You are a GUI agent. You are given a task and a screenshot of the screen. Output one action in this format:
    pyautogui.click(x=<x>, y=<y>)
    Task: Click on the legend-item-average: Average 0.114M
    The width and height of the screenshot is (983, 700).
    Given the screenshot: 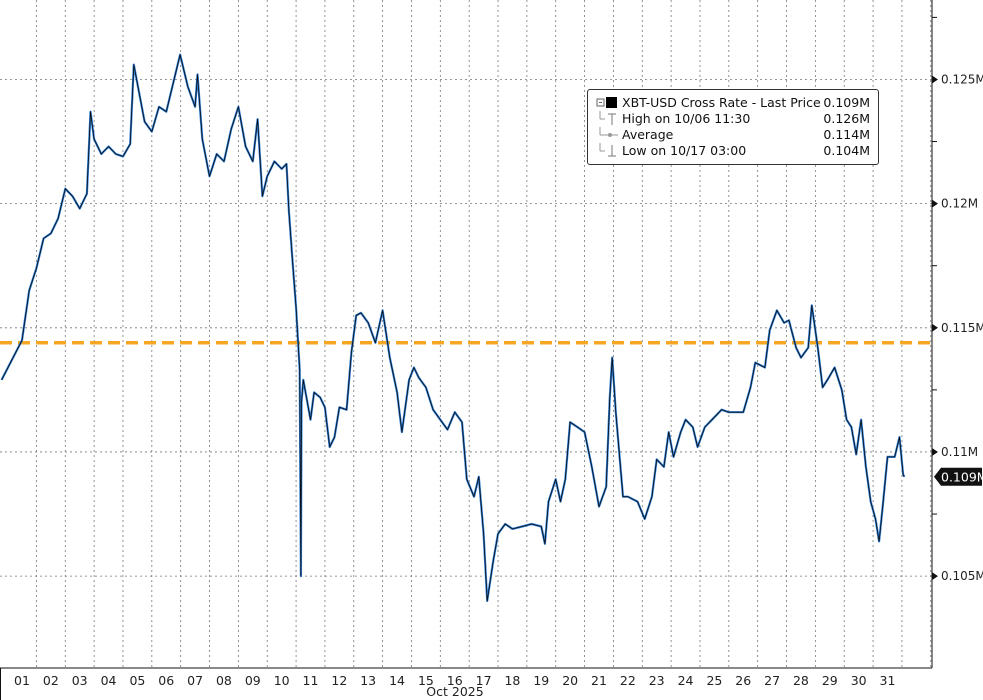 What is the action you would take?
    pyautogui.click(x=733, y=135)
    